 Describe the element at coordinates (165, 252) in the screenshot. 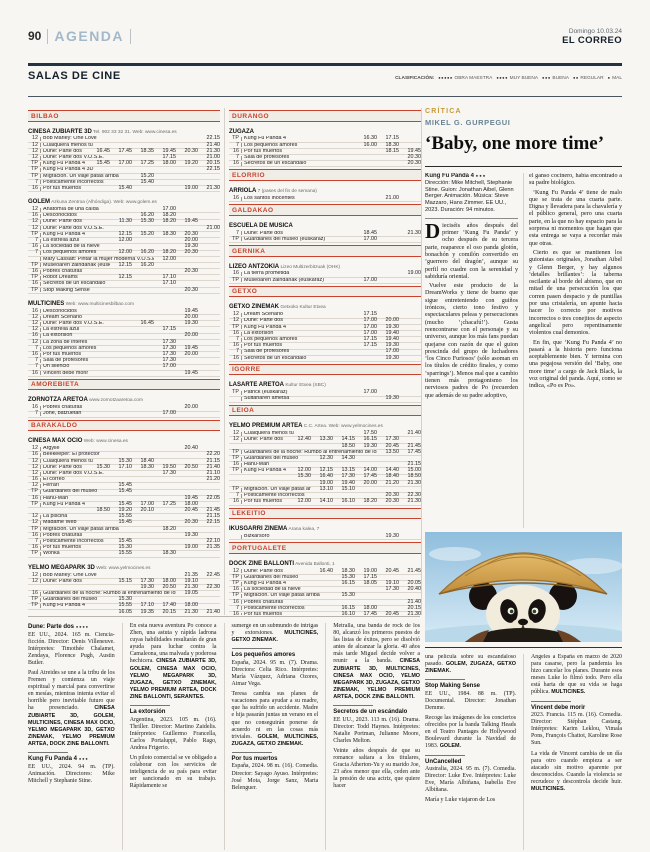

I see `showtimes: 12.00 16.20 18.20 20.30` at that location.